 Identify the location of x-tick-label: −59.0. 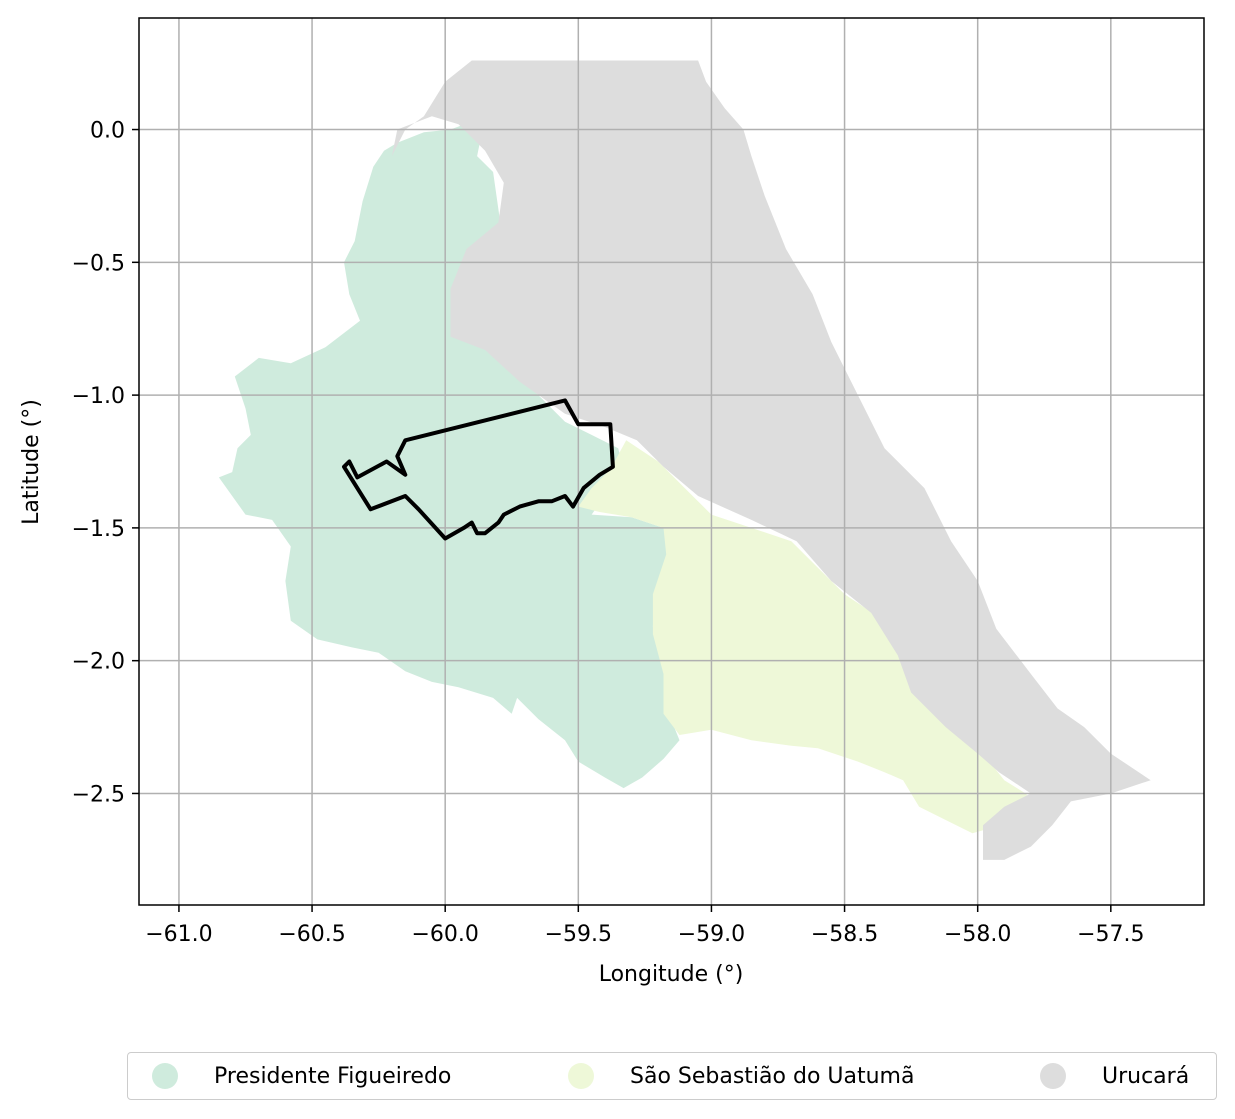
(711, 934).